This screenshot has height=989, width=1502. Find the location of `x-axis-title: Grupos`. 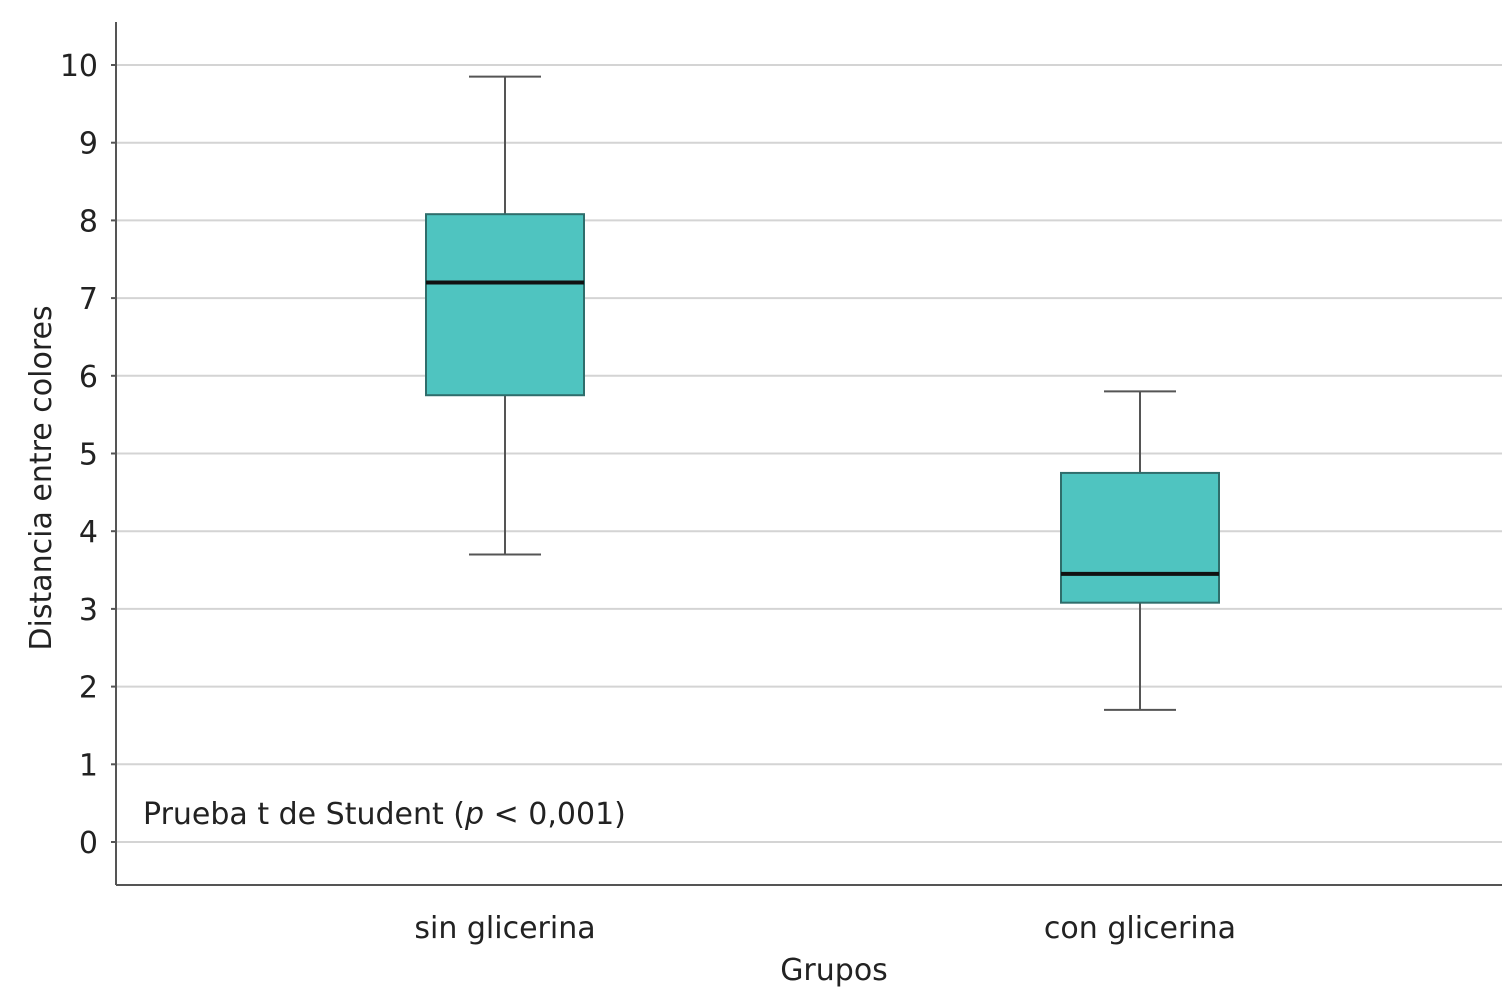

x-axis-title: Grupos is located at coordinates (834, 970).